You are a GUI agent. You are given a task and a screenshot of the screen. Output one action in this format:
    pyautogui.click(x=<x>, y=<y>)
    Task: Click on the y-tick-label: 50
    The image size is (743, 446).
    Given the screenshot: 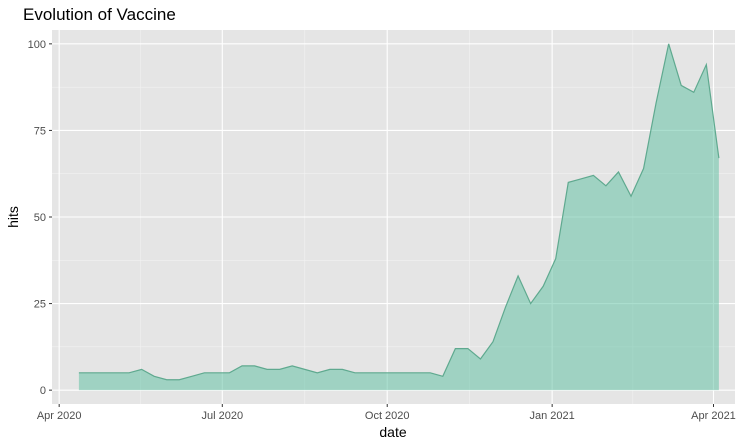 What is the action you would take?
    pyautogui.click(x=40, y=218)
    